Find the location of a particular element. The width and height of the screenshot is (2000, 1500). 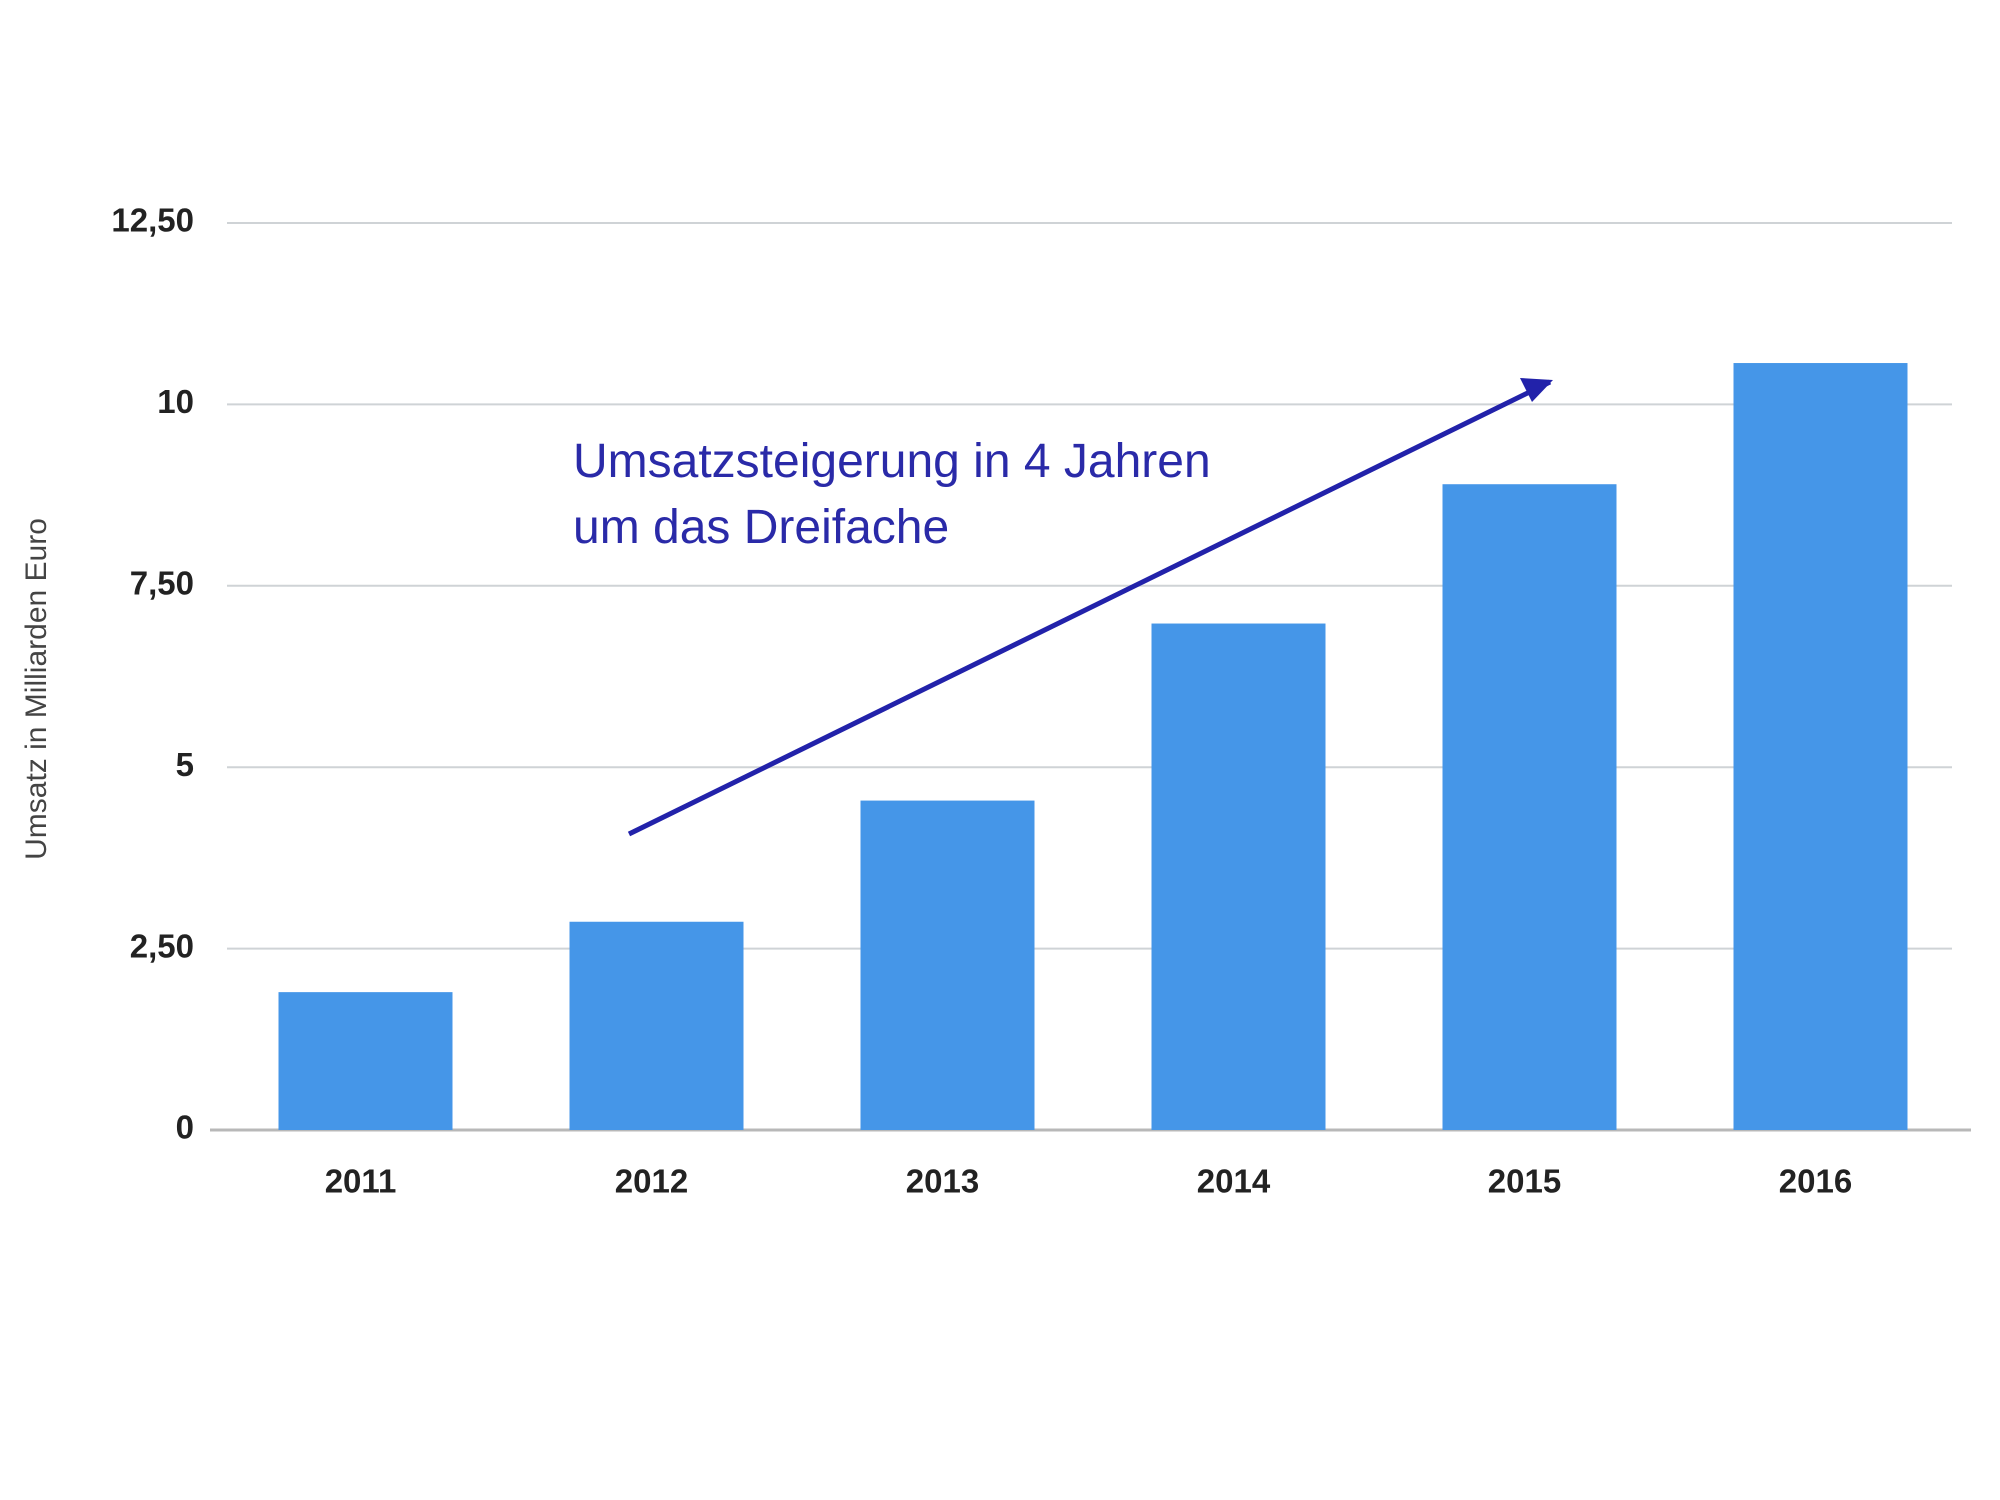

y-tick-label: 12,50 is located at coordinates (152, 220).